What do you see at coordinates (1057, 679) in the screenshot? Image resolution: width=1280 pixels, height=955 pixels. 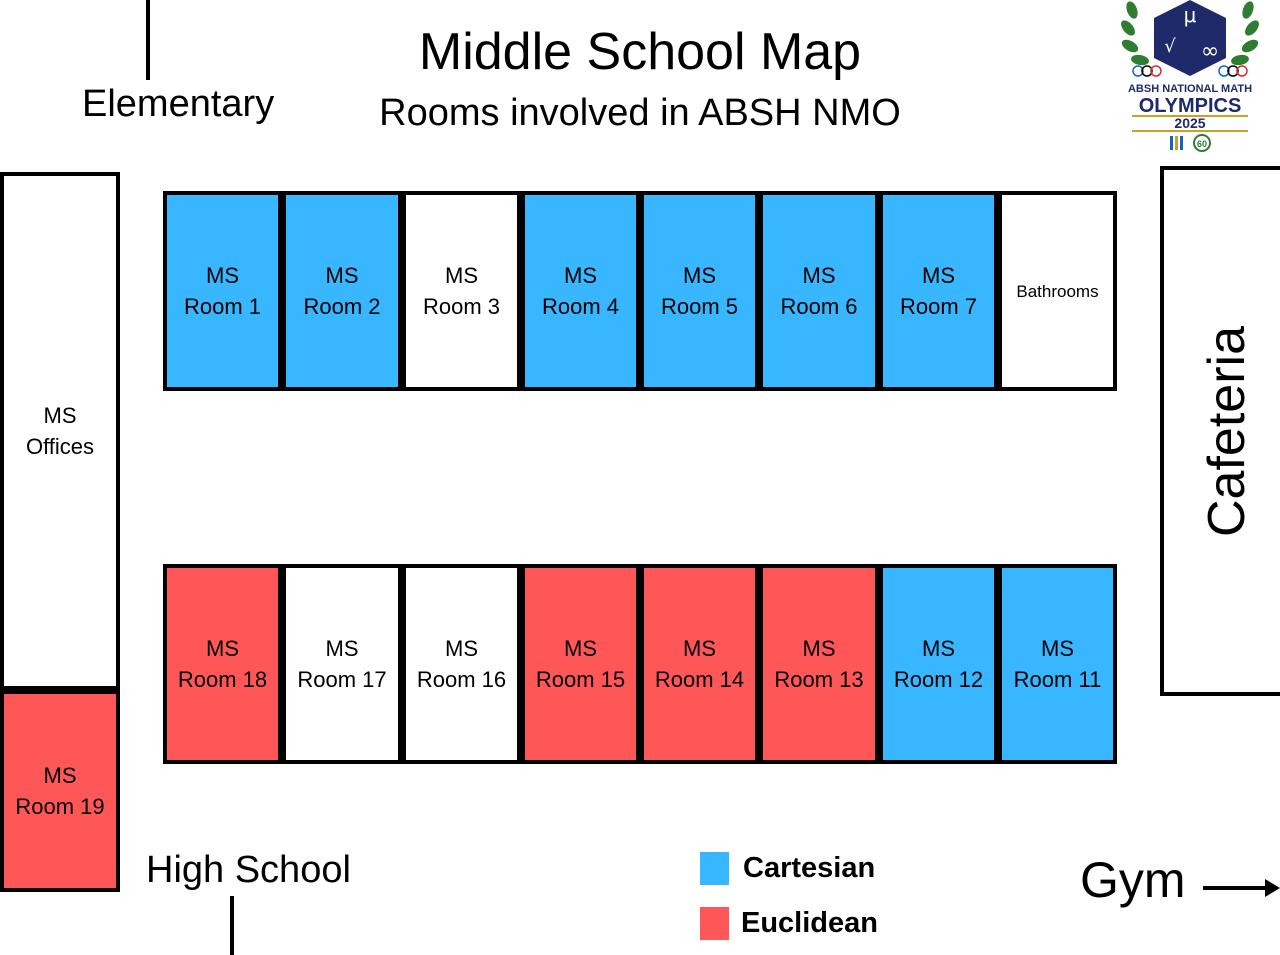 I see `room-label-line2: Room 11` at bounding box center [1057, 679].